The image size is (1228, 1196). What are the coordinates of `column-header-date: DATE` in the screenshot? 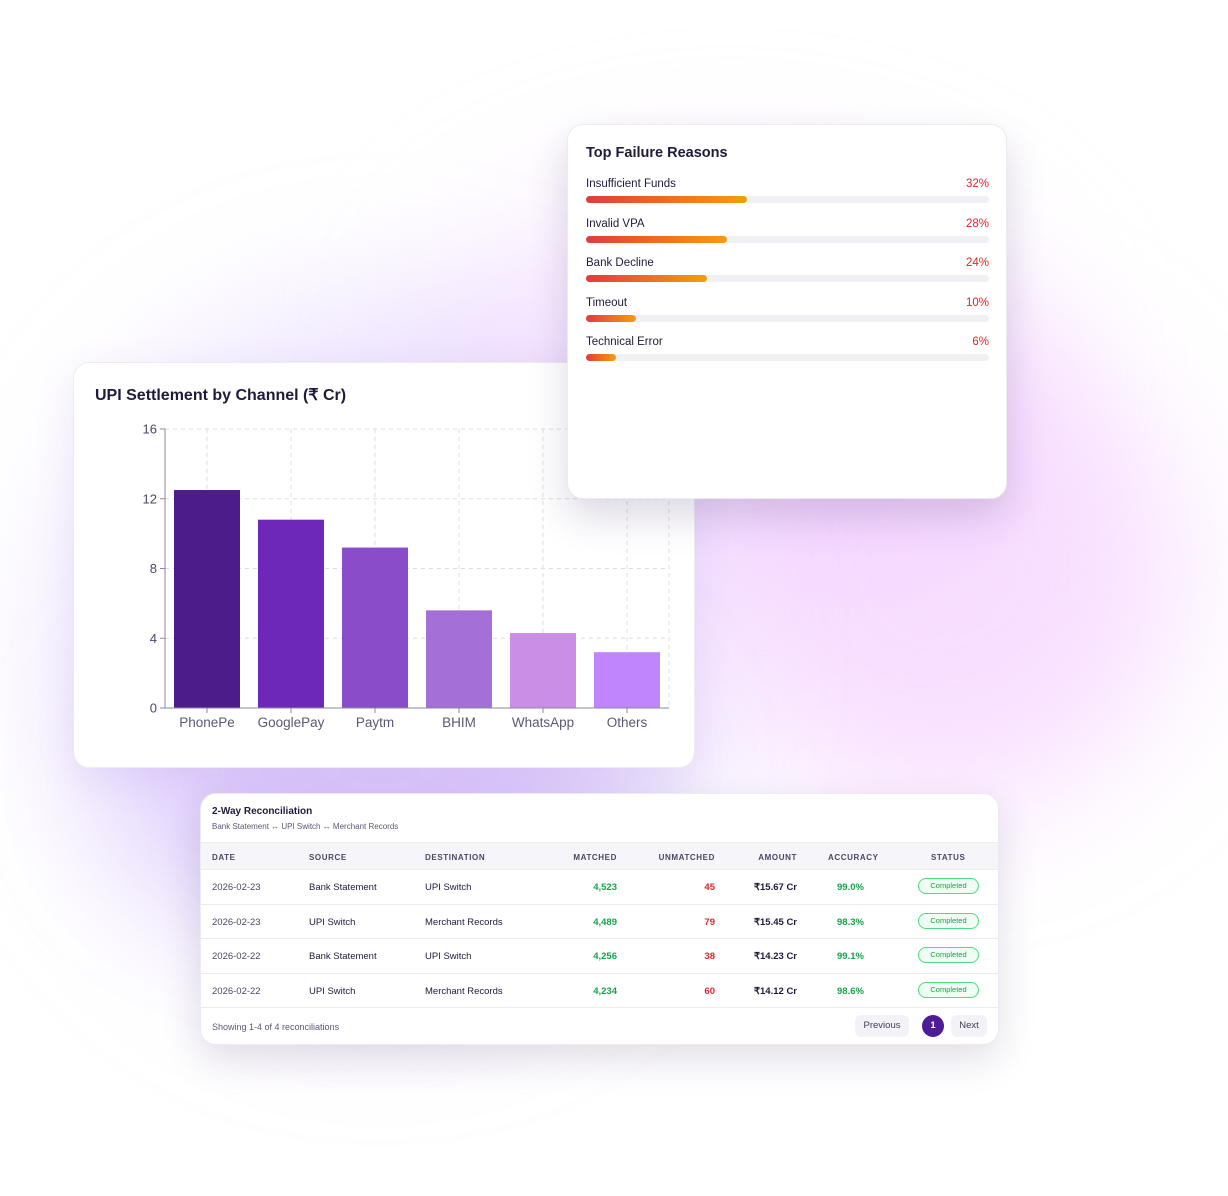 It's located at (224, 857).